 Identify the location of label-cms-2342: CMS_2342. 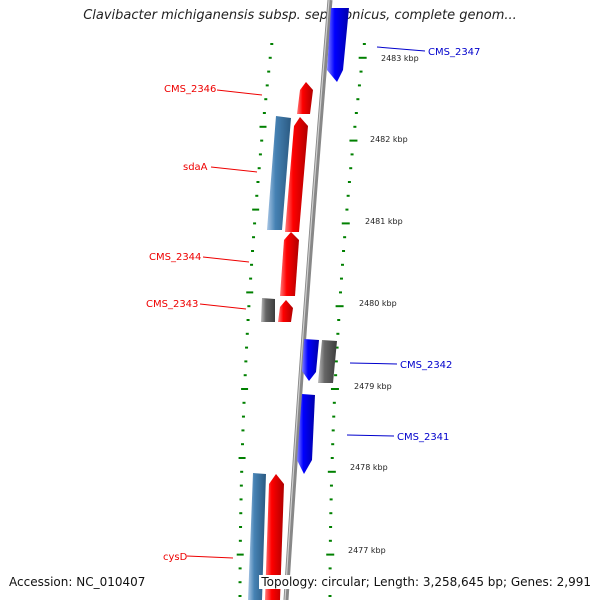
(426, 365).